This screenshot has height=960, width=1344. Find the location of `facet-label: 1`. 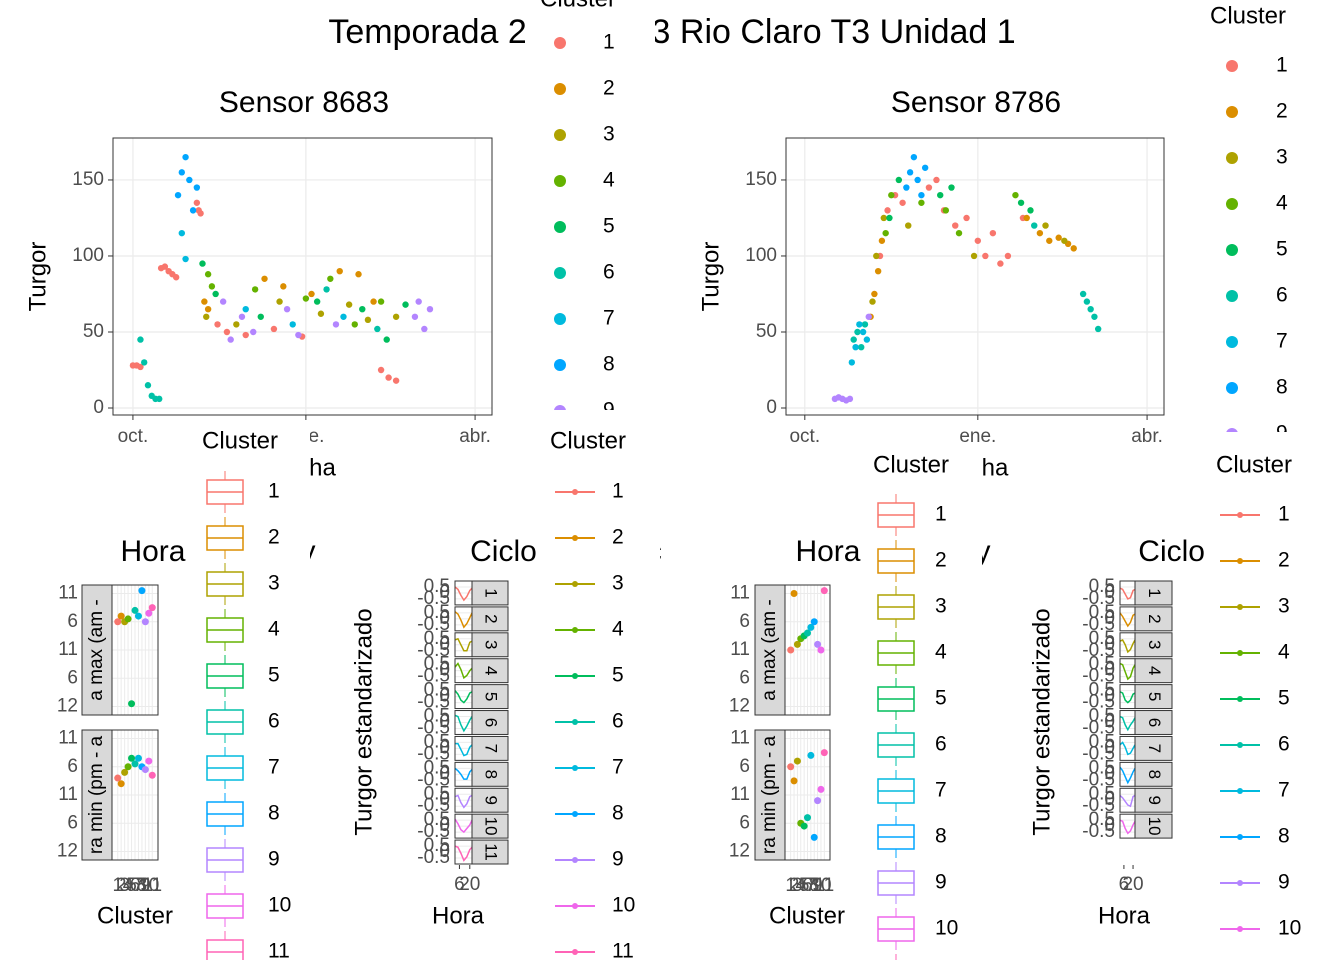

facet-label: 1 is located at coordinates (1154, 592).